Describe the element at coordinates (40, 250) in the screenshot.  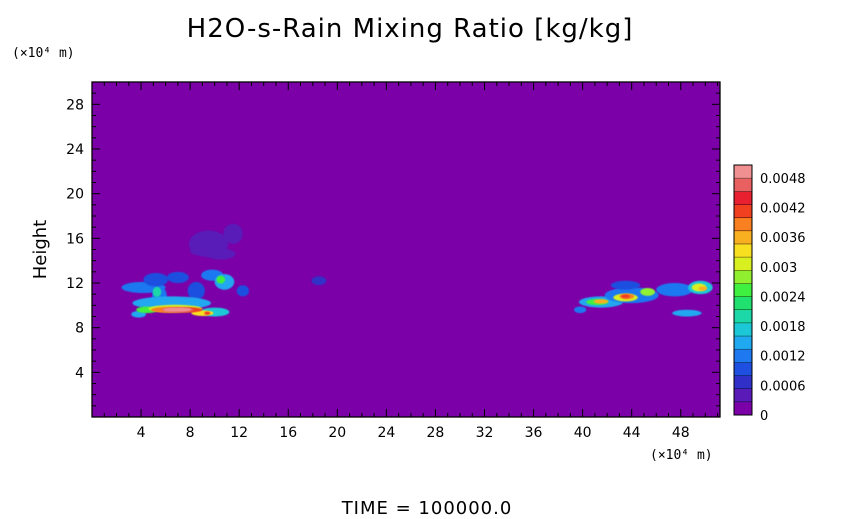
I see `y-axis-label: Height` at that location.